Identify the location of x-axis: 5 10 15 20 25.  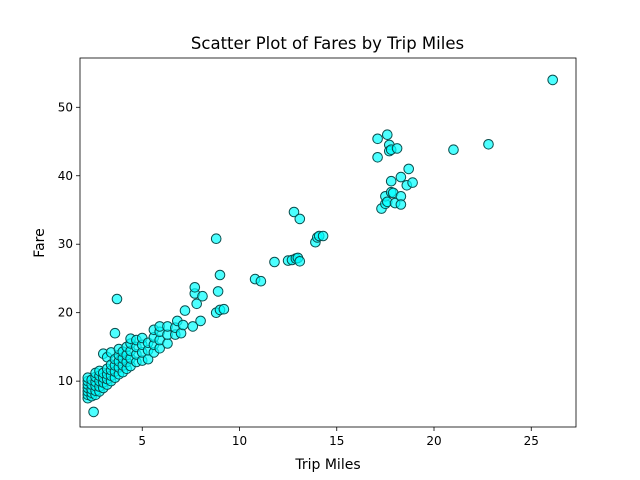
(338, 437).